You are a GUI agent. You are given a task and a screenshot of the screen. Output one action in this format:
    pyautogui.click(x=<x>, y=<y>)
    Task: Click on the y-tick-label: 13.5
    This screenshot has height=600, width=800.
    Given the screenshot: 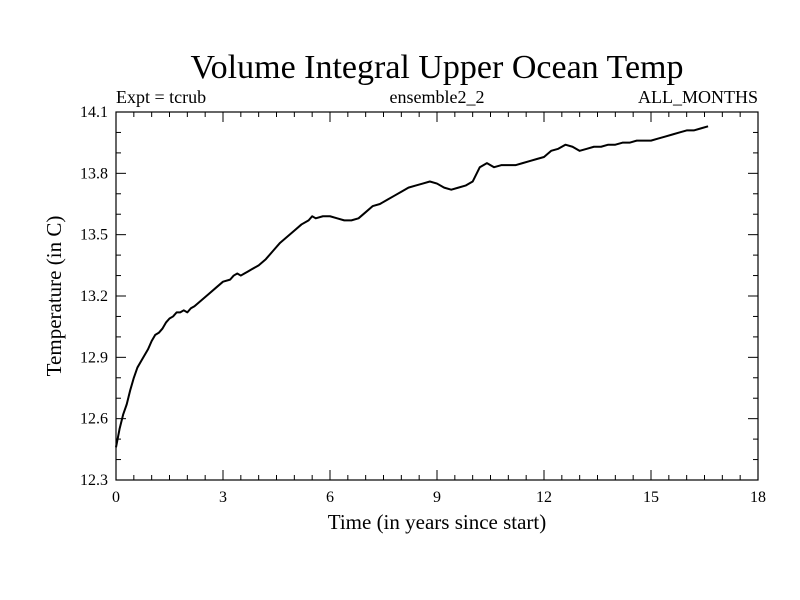 What is the action you would take?
    pyautogui.click(x=94, y=235)
    